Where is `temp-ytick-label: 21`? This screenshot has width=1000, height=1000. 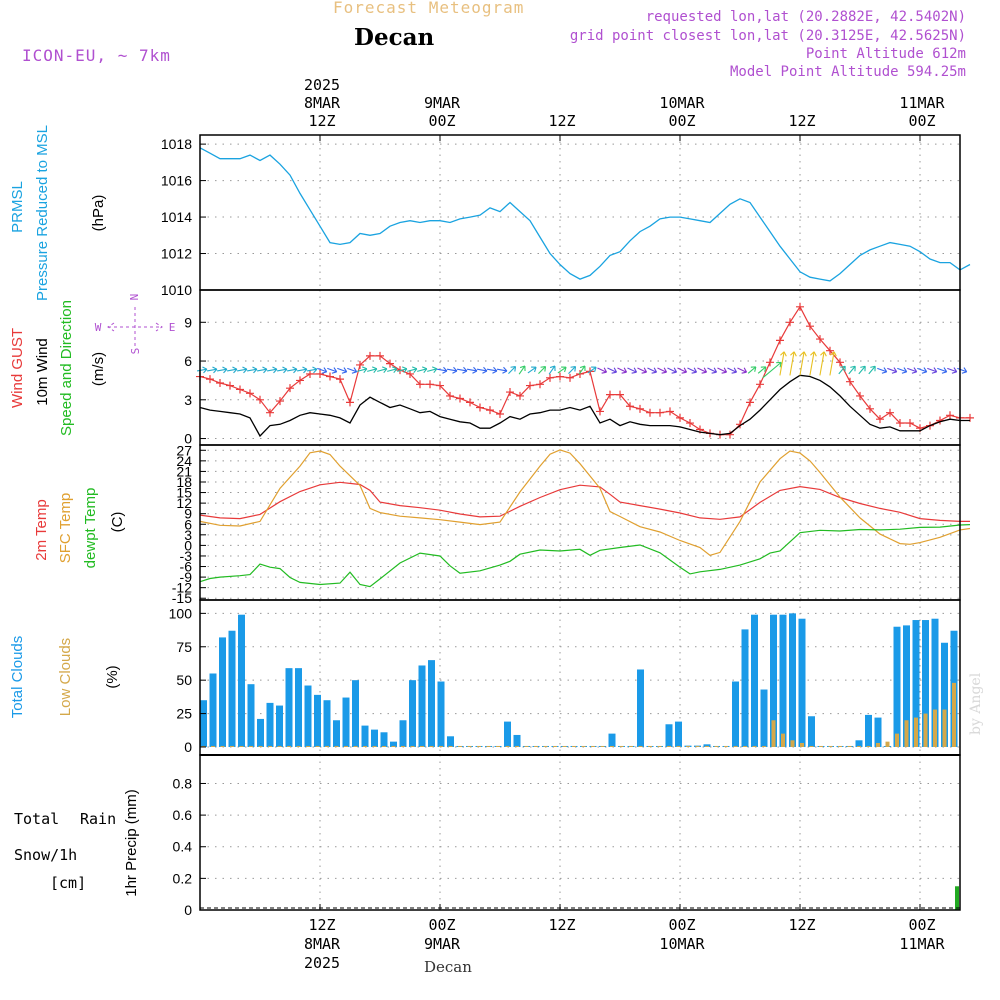
temp-ytick-label: 21 is located at coordinates (184, 471).